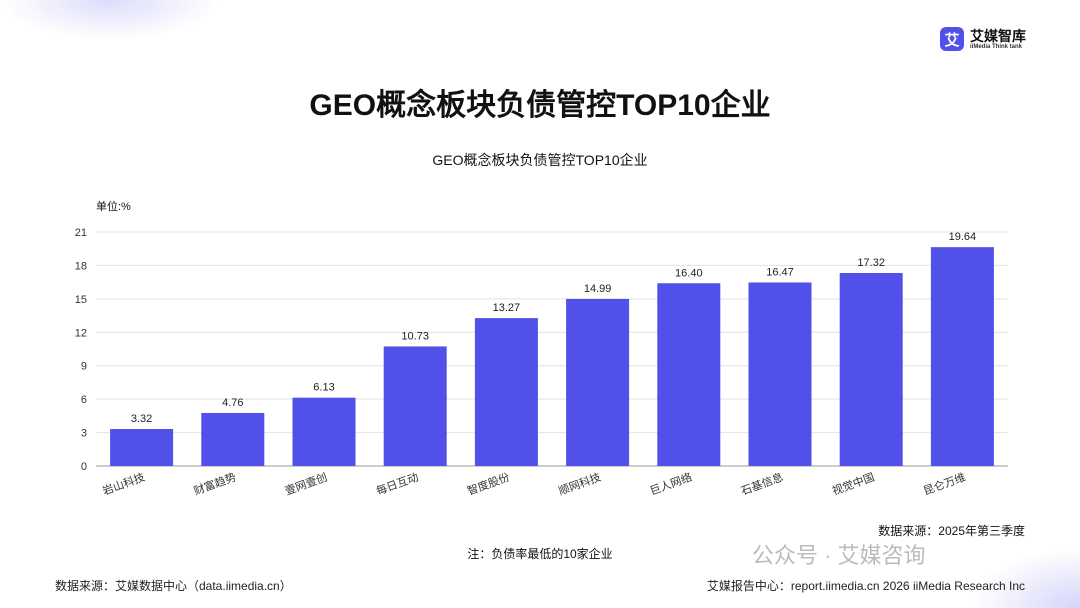  Describe the element at coordinates (839, 555) in the screenshot. I see `watermark: 公众号 · 艾媒咨询` at that location.